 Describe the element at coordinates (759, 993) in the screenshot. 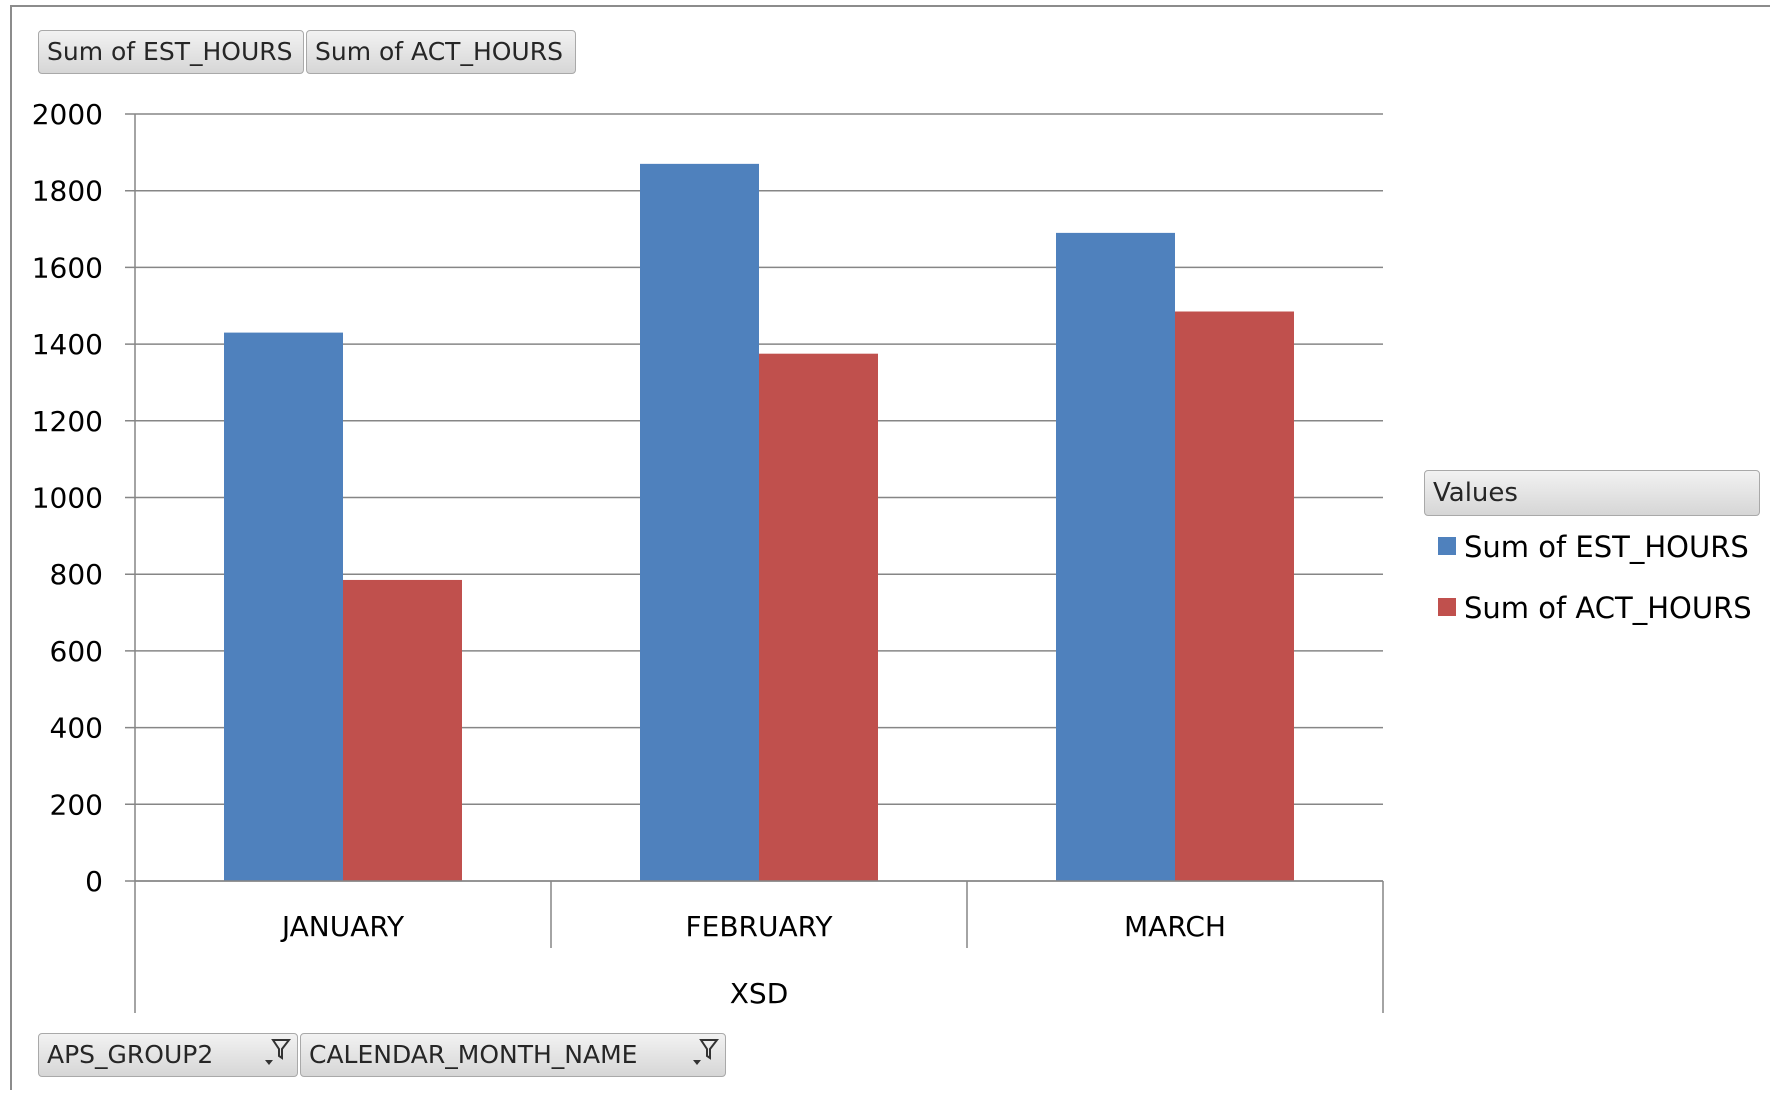

I see `x-axis-title: XSD` at that location.